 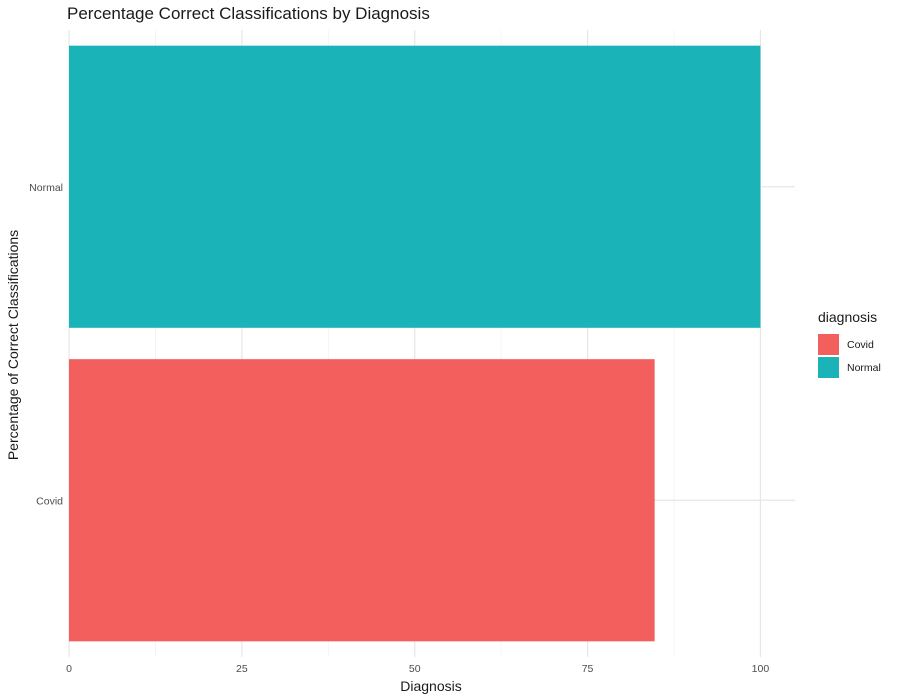 I want to click on legend-title: diagnosis, so click(x=848, y=317).